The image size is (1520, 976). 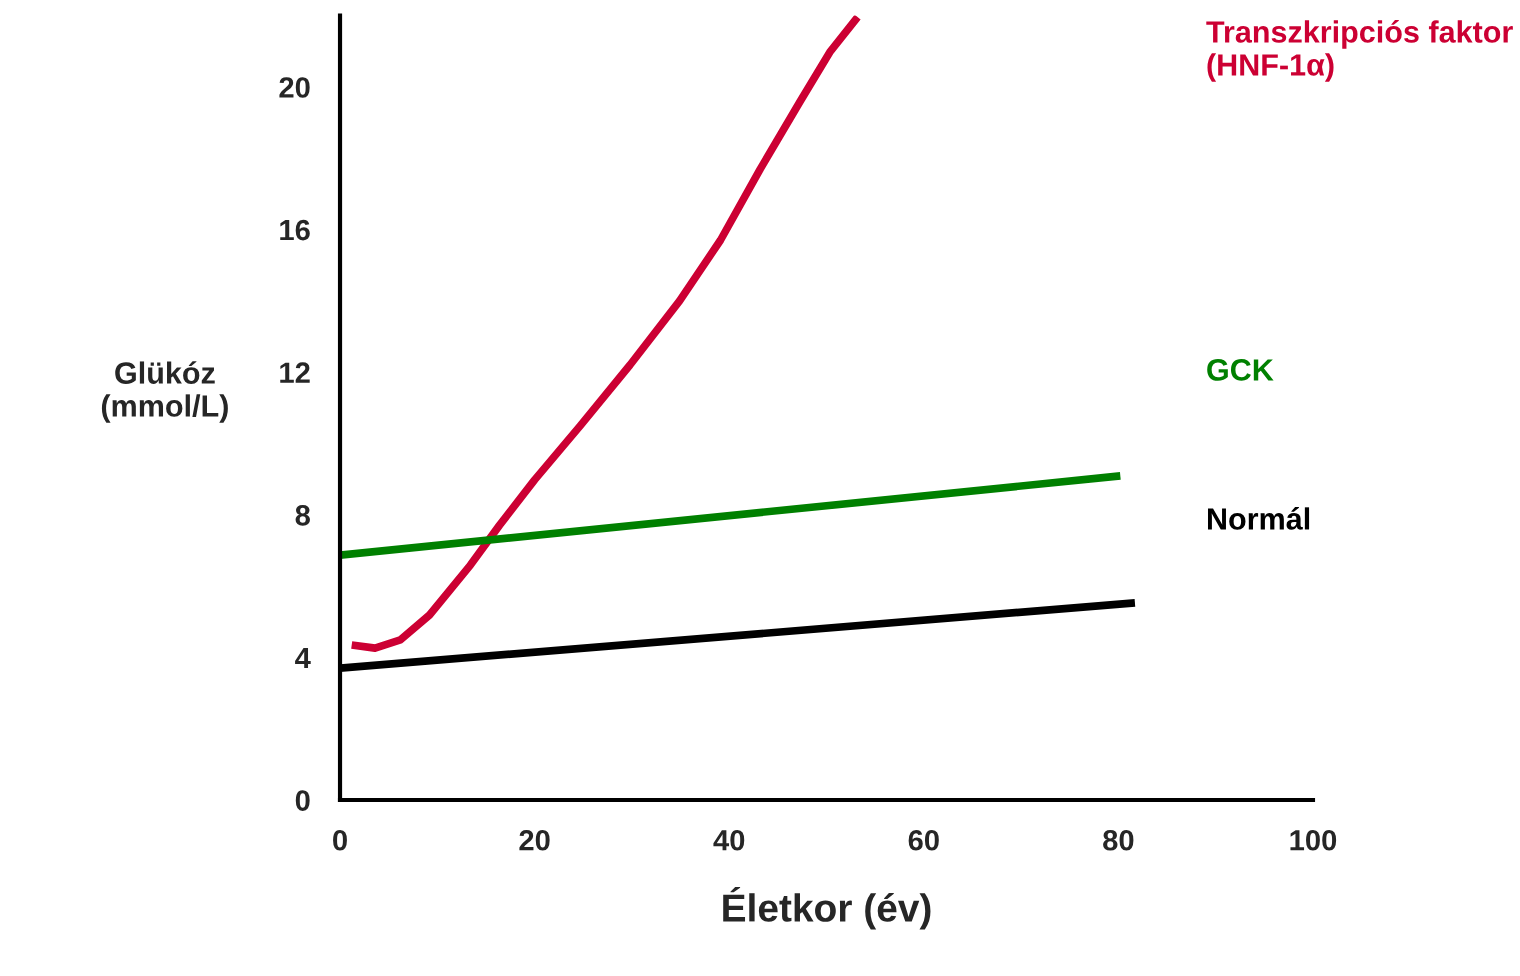 I want to click on y-tick-label: 0, so click(x=302, y=800).